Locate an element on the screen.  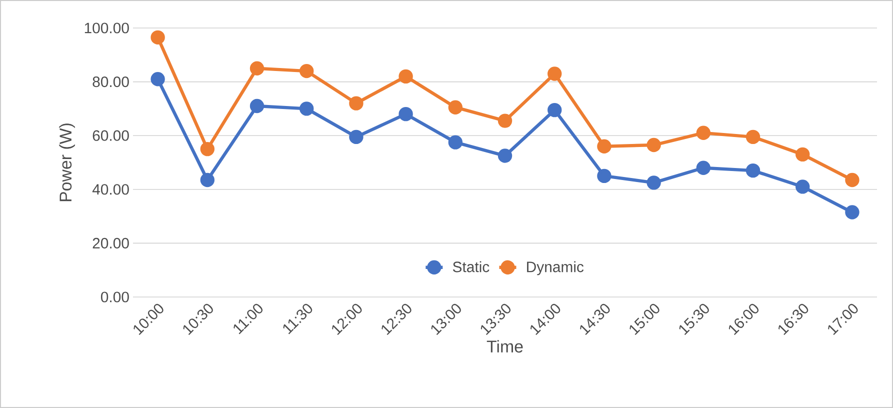
y-tick-label: 80.00 is located at coordinates (110, 82).